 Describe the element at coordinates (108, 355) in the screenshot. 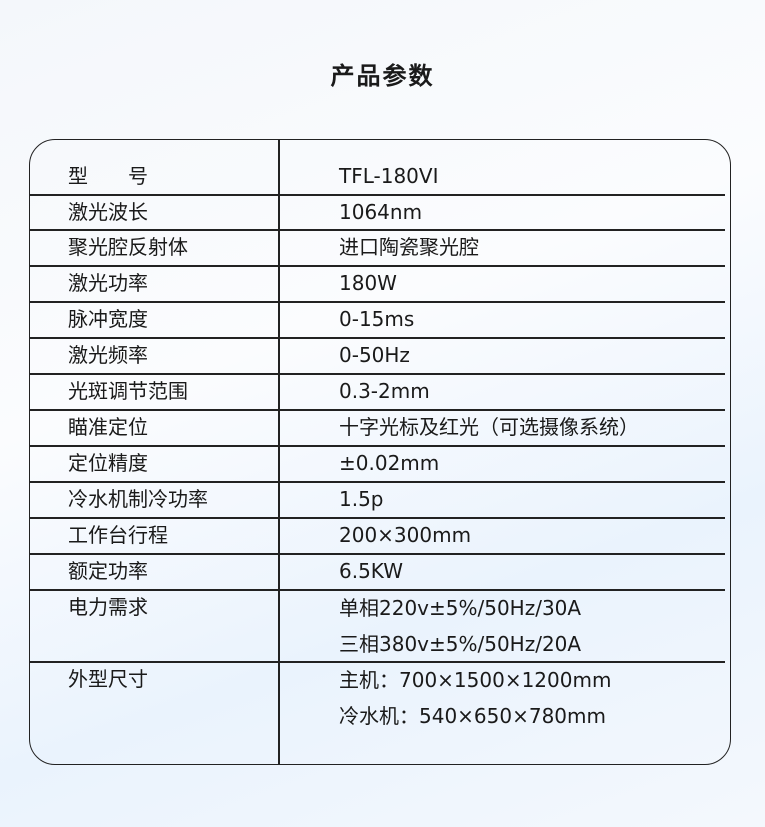

I see `spec-label: 激光频率` at that location.